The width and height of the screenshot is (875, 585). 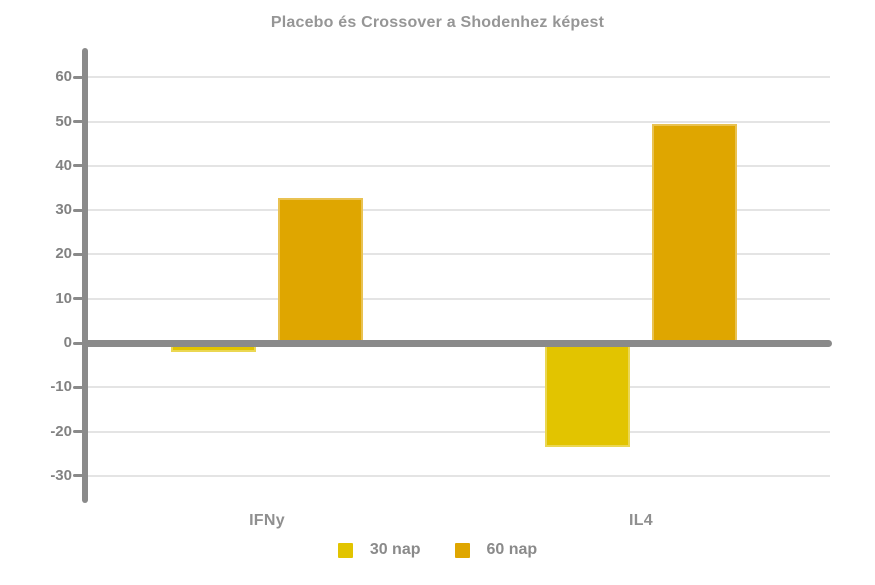 I want to click on y-axis-tick-label: -30, so click(x=61, y=475).